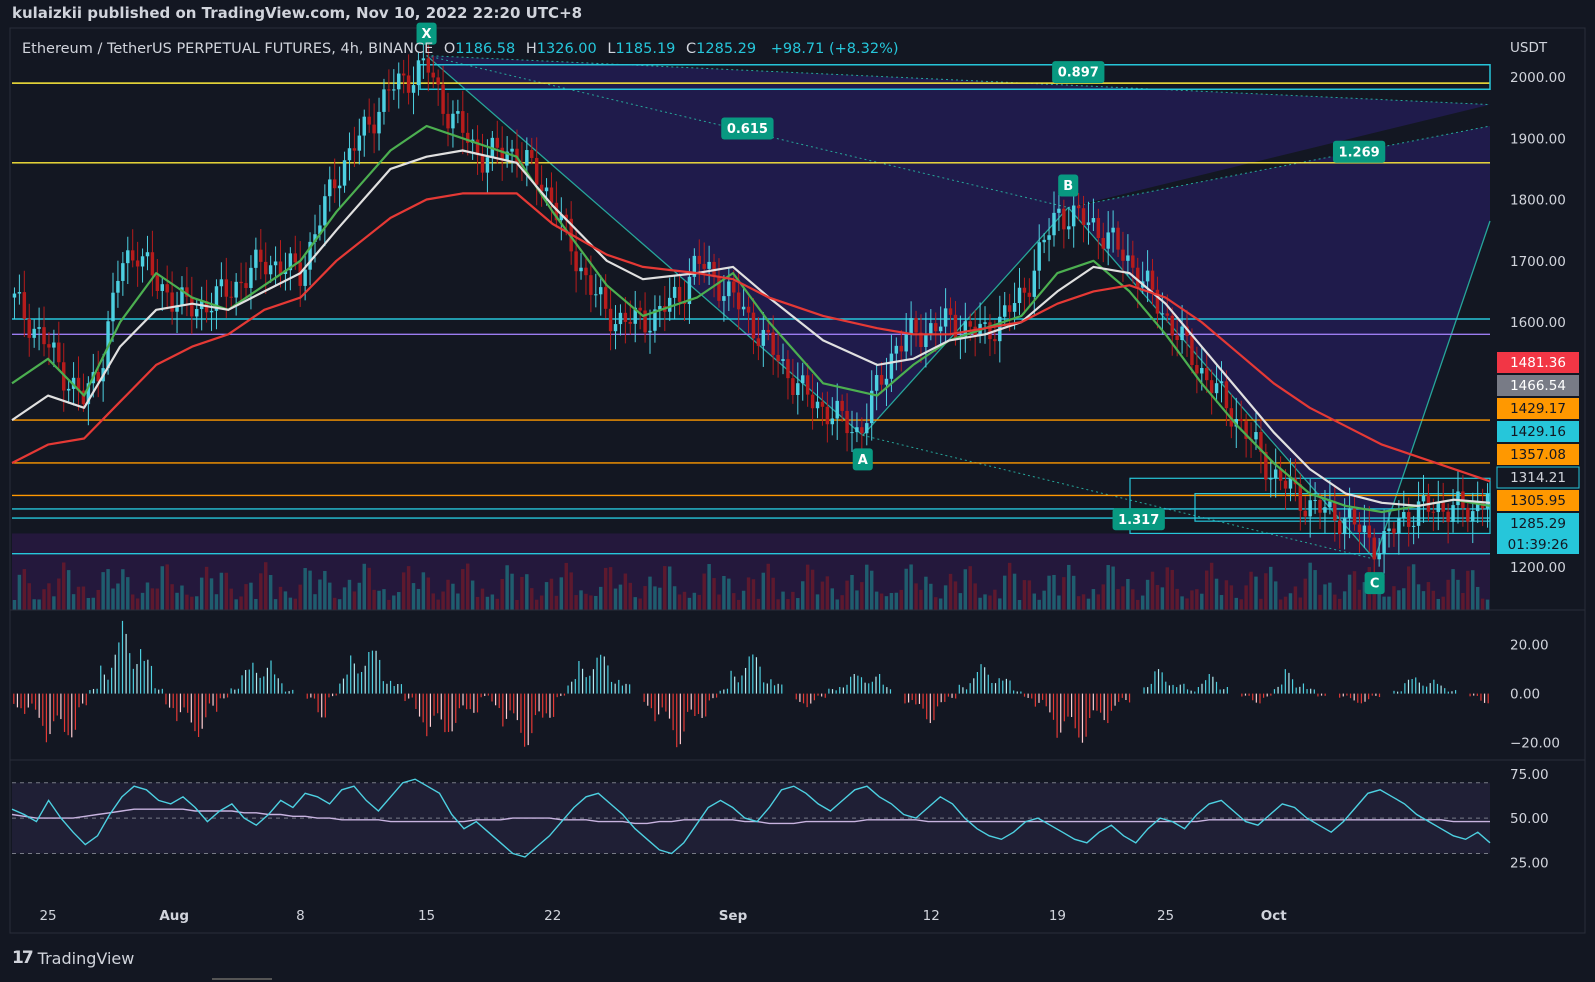  I want to click on price-tick-label: 1700.00, so click(1538, 262).